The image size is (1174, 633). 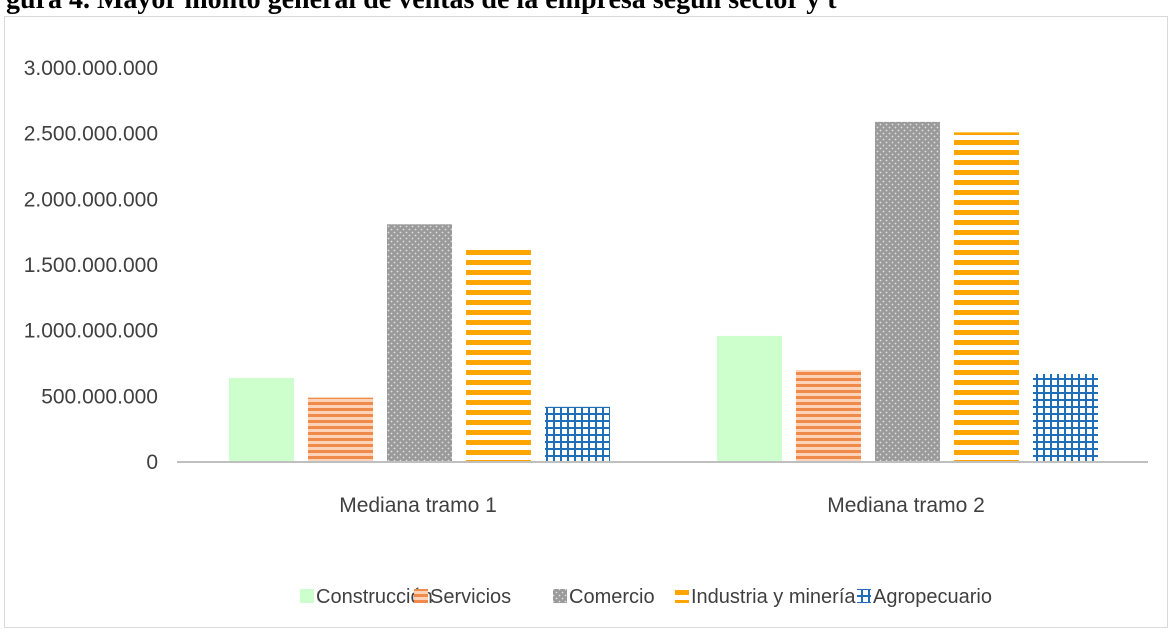 I want to click on y-tick-label: 1.500.000.000, so click(x=91, y=265).